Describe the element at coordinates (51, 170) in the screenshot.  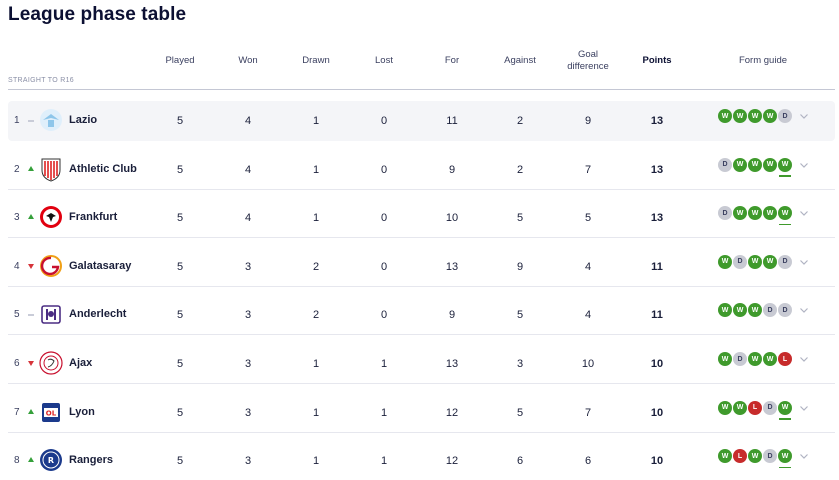
I see `athletic-club-crest-icon` at that location.